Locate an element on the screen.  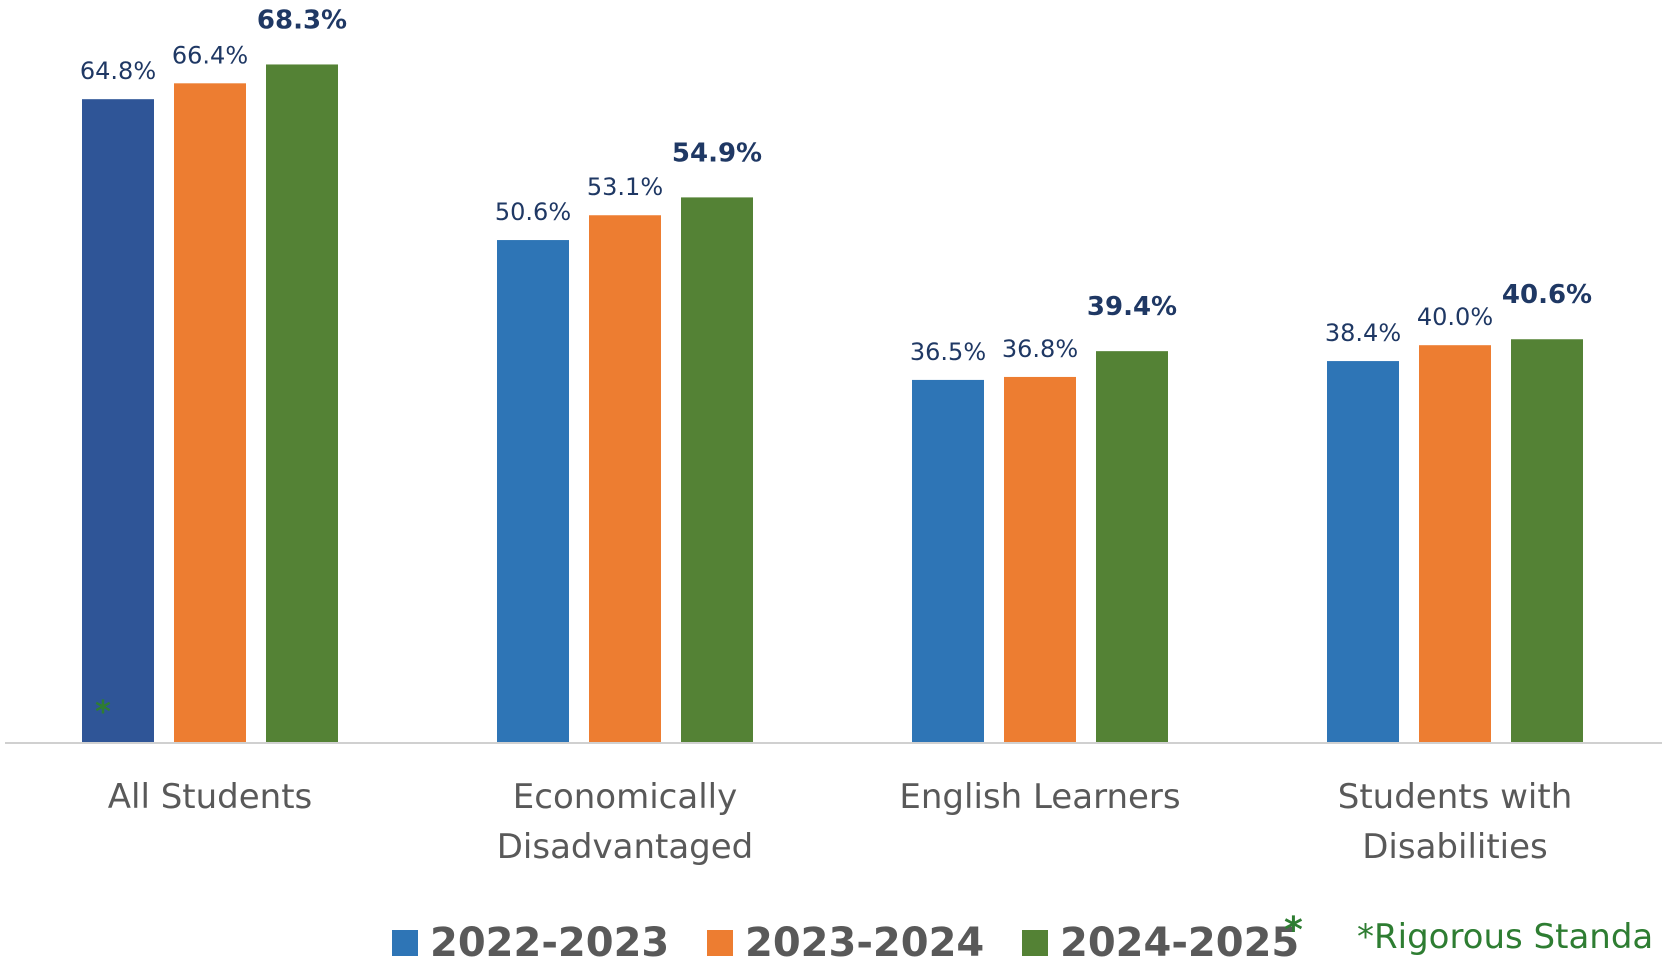
value-label-2024-2025-2: 39.4% is located at coordinates (1132, 307).